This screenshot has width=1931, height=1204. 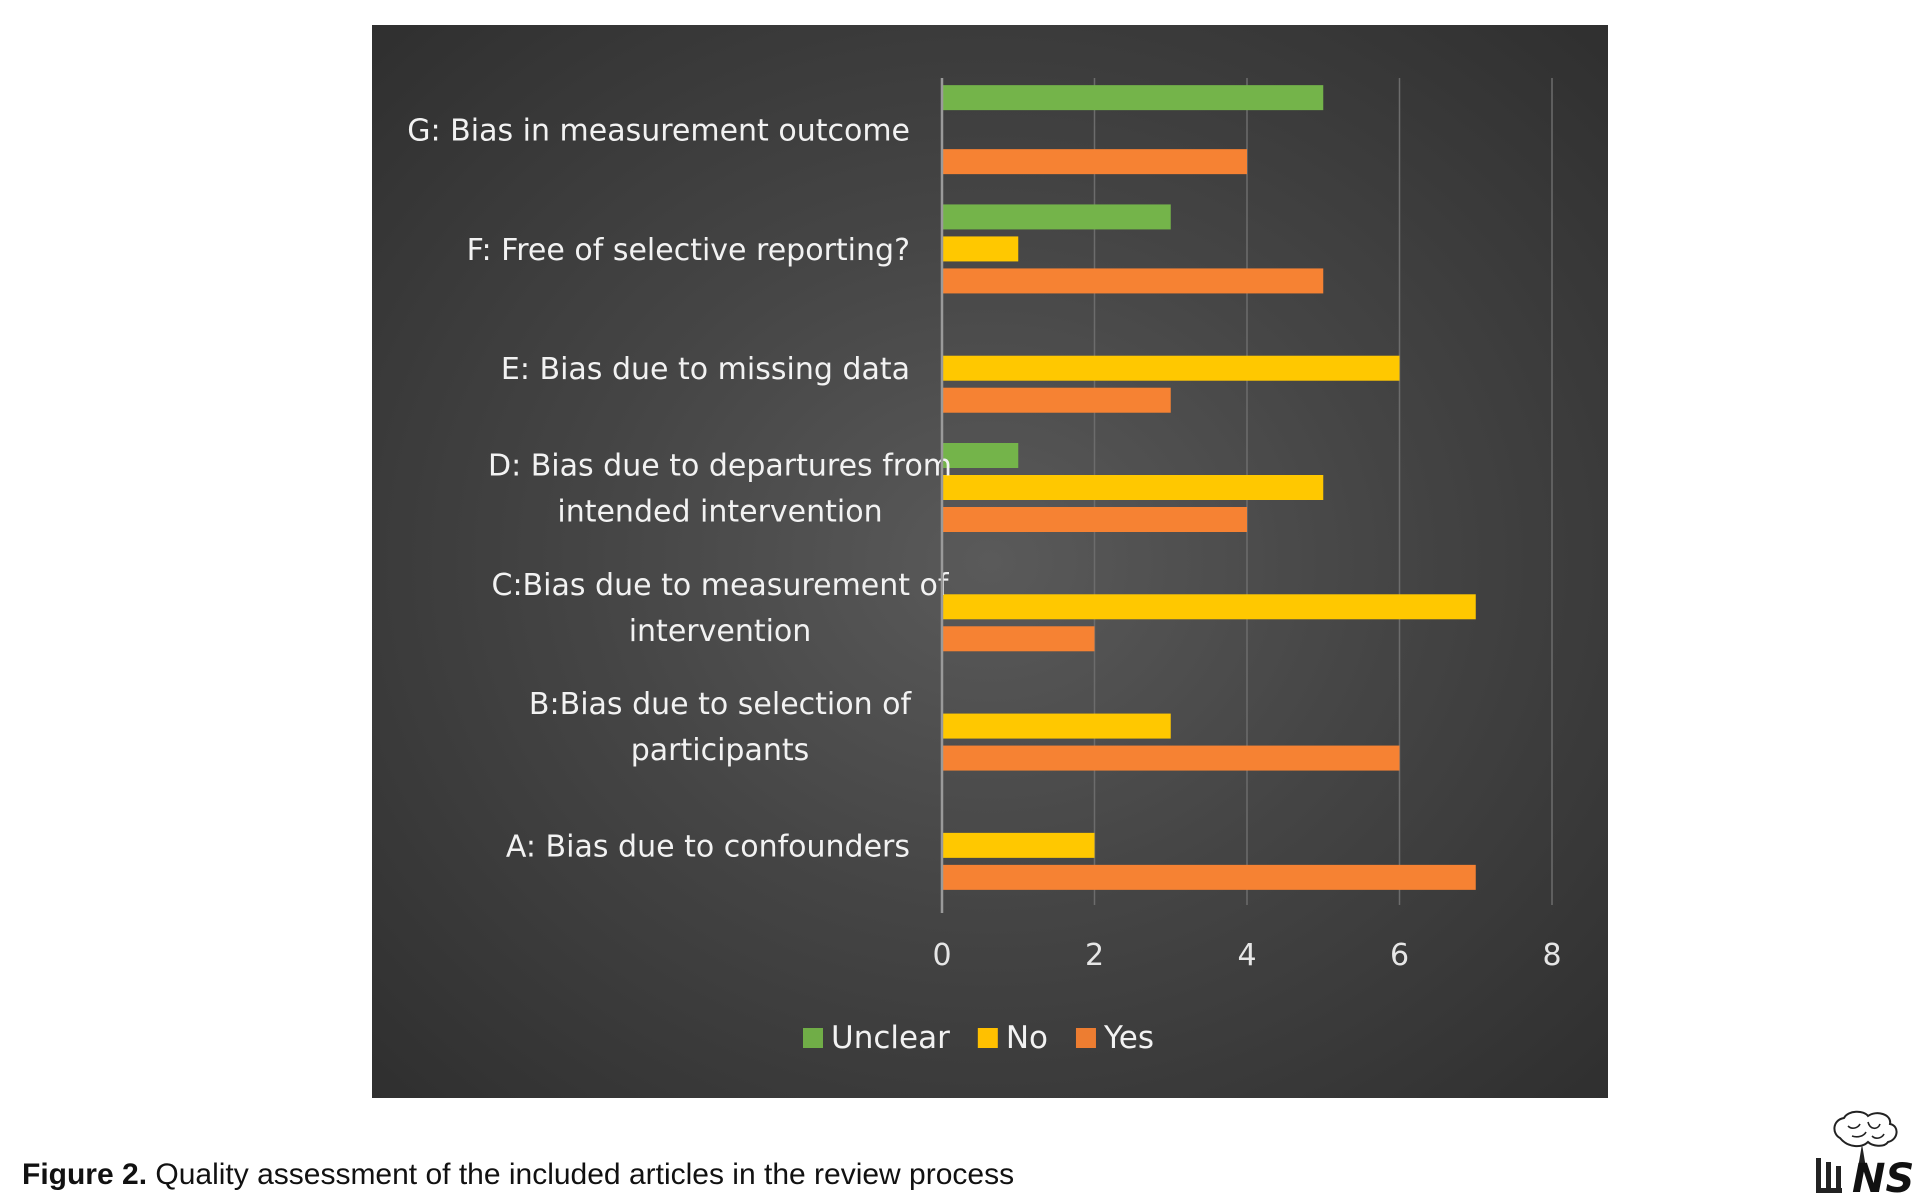 What do you see at coordinates (1399, 955) in the screenshot?
I see `x-tick-label-3: 6` at bounding box center [1399, 955].